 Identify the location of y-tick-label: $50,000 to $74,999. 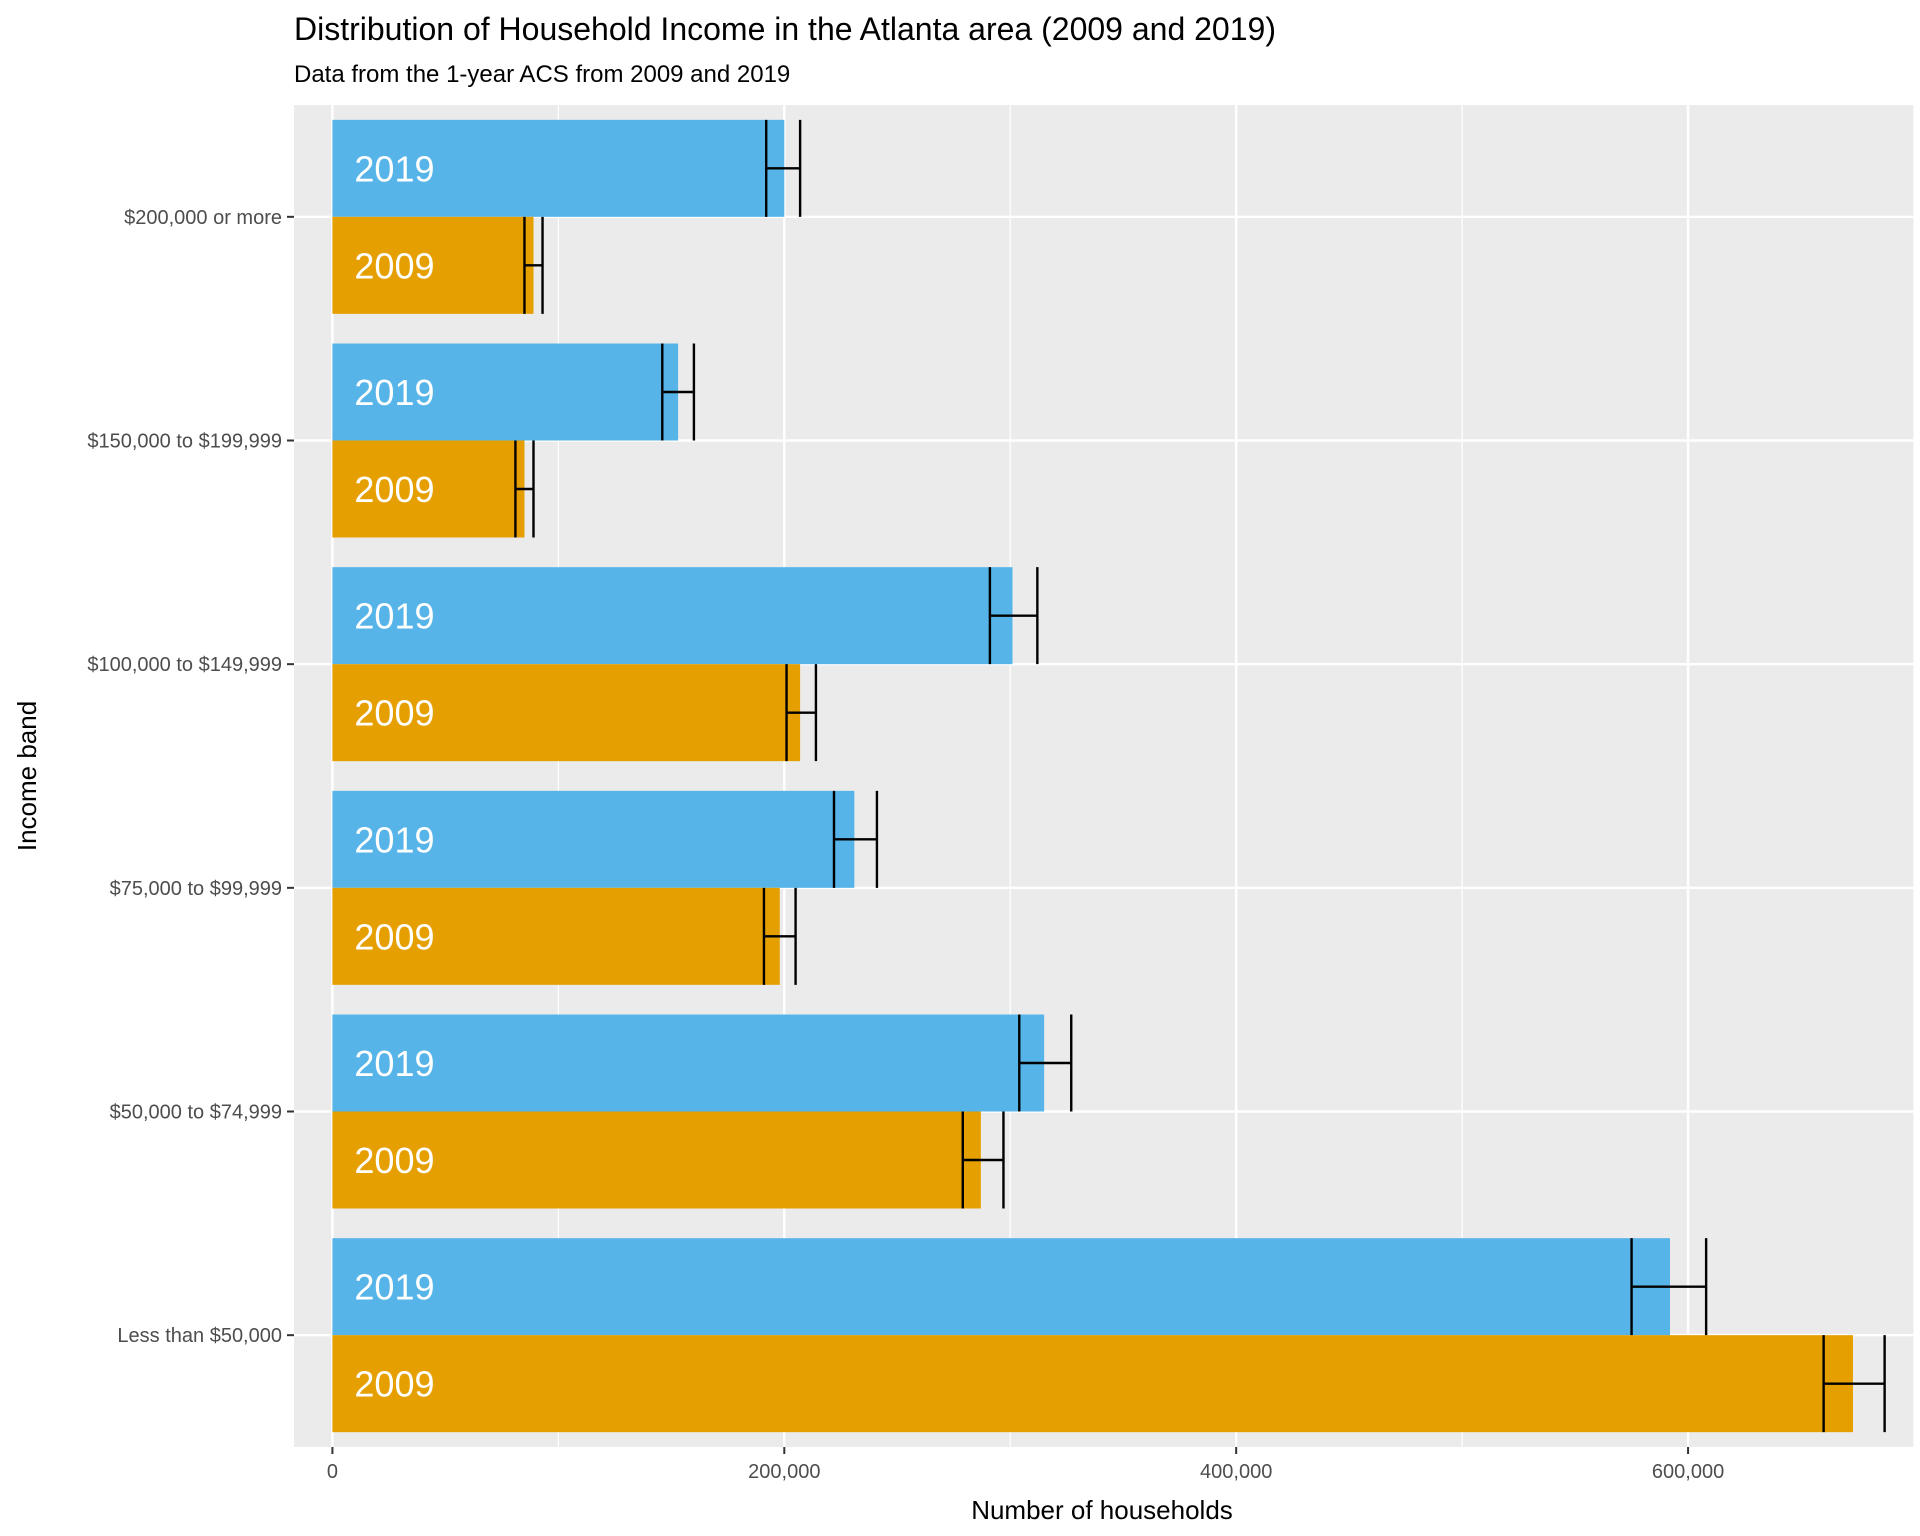
(196, 1113).